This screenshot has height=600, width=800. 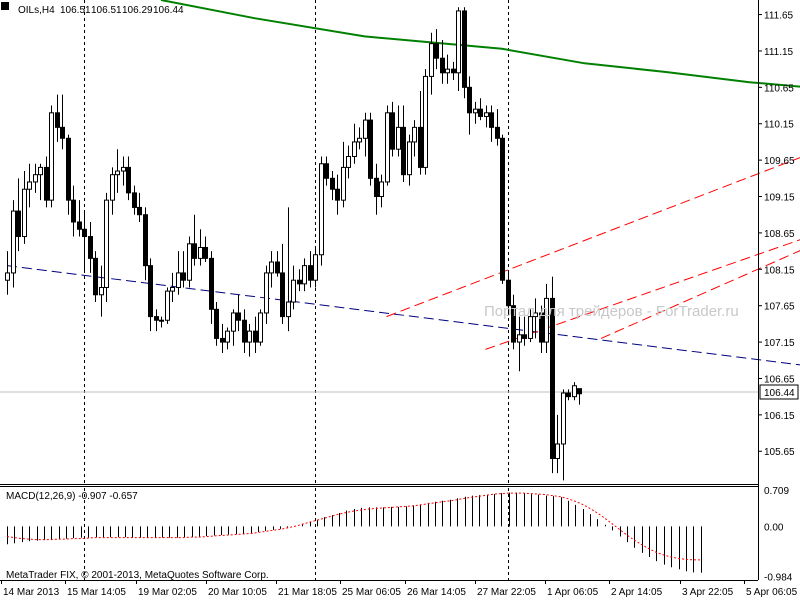 I want to click on watermark: Портал для трейдеров - ForTrader.ru, so click(x=611, y=311).